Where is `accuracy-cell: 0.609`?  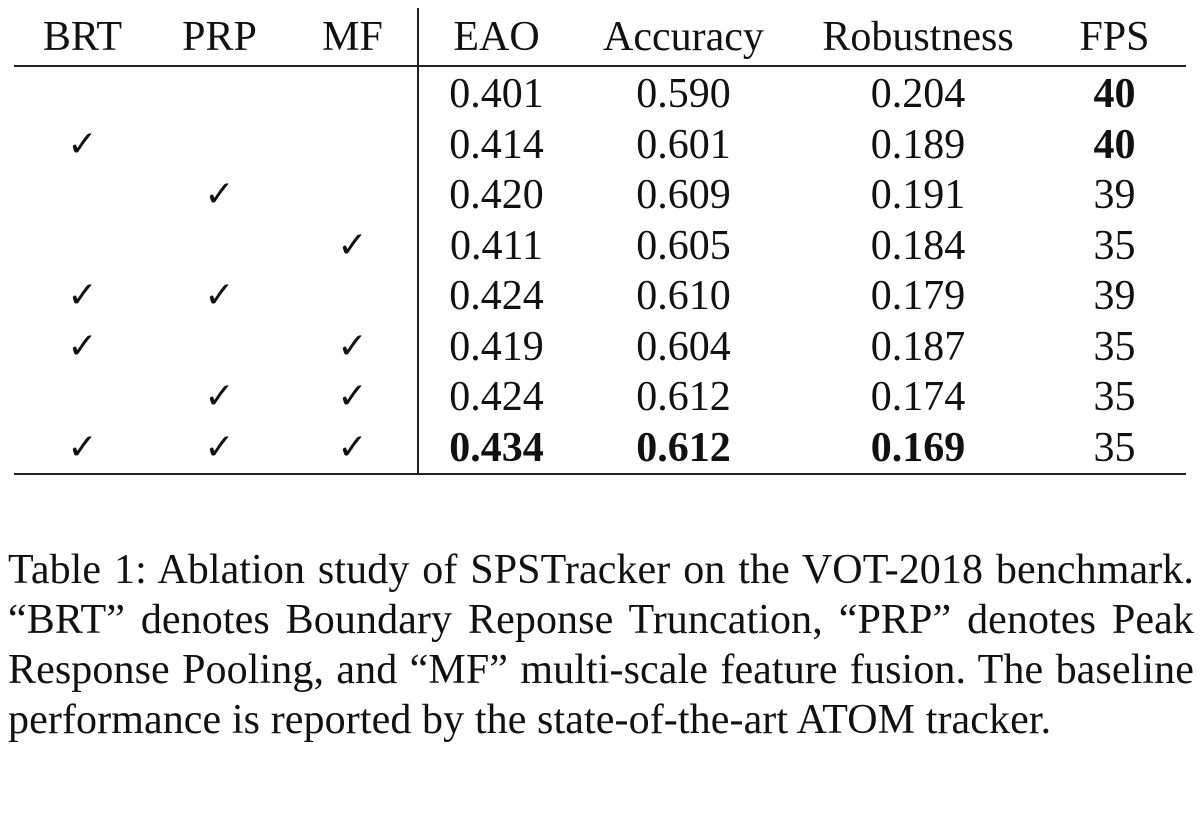 accuracy-cell: 0.609 is located at coordinates (683, 195).